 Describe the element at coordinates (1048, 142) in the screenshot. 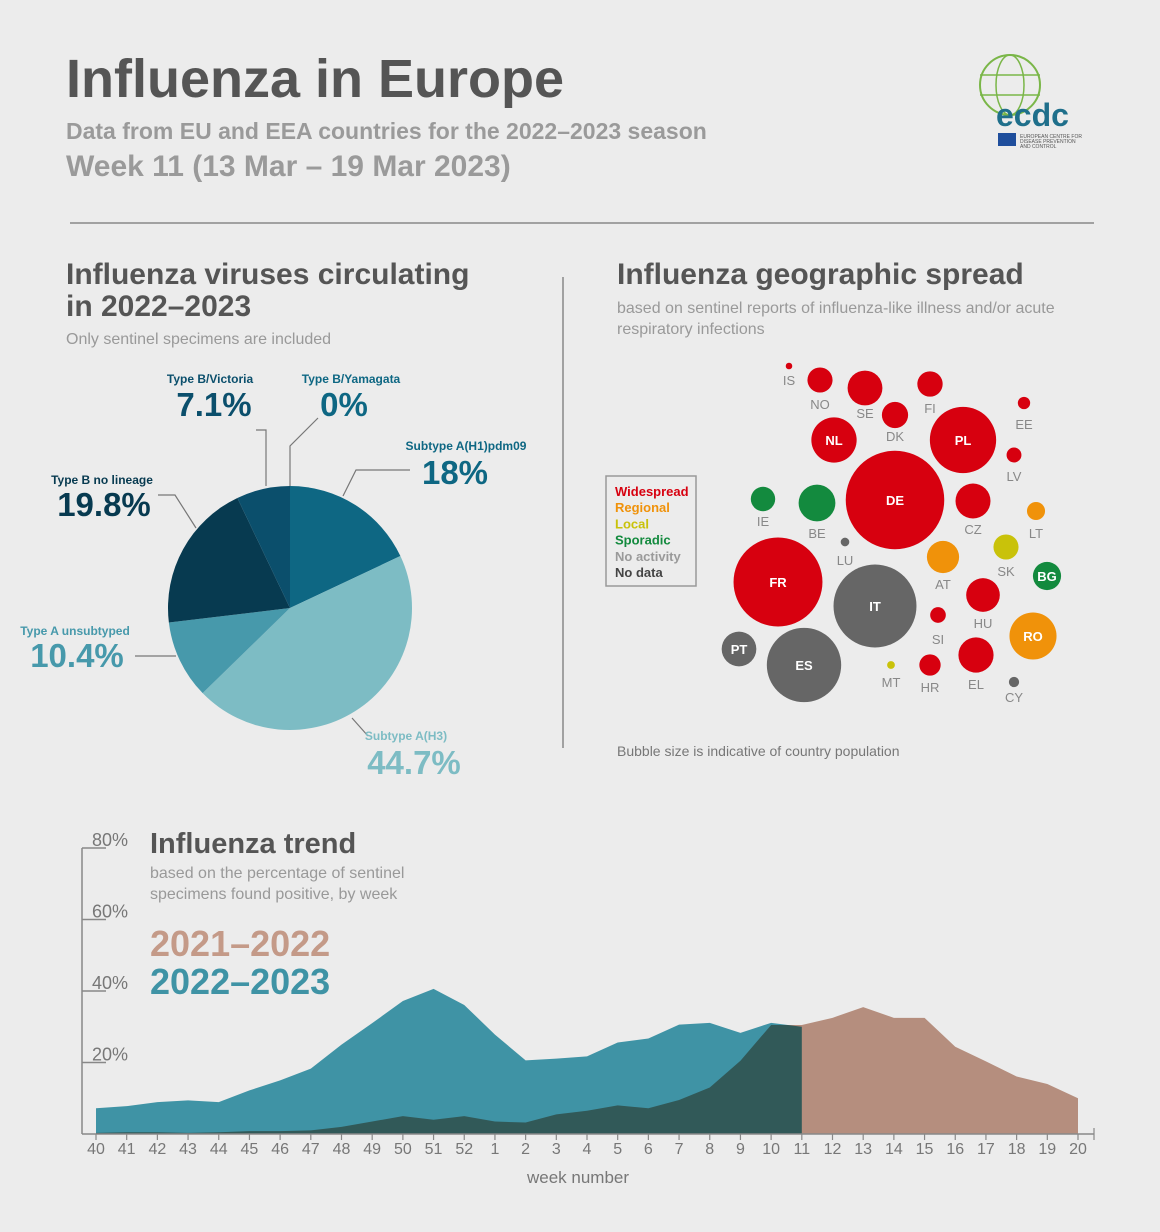

I see `logo-caption: DISEASE PREVENTION` at that location.